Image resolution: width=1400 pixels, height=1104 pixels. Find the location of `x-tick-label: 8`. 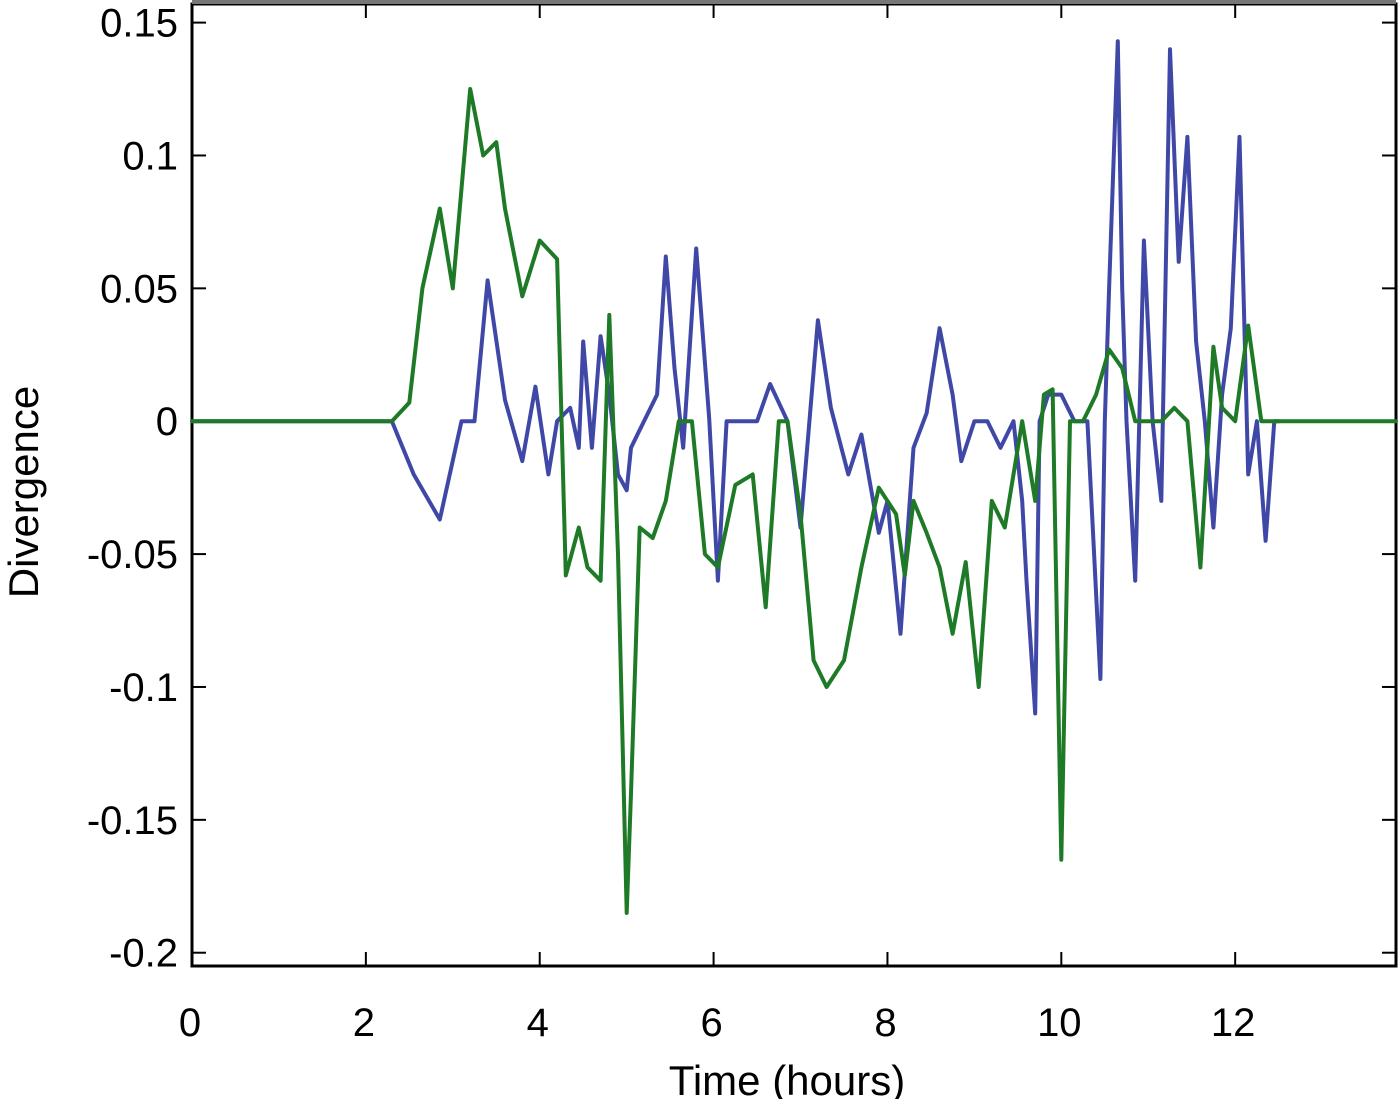

x-tick-label: 8 is located at coordinates (885, 1023).